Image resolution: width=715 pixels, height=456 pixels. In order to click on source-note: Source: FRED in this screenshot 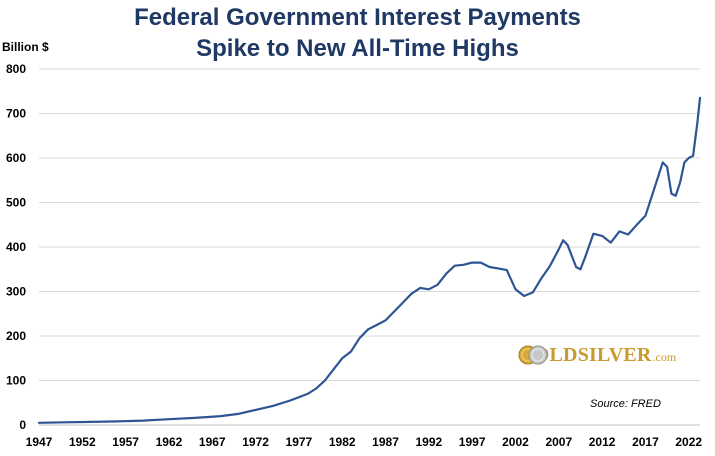, I will do `click(625, 404)`.